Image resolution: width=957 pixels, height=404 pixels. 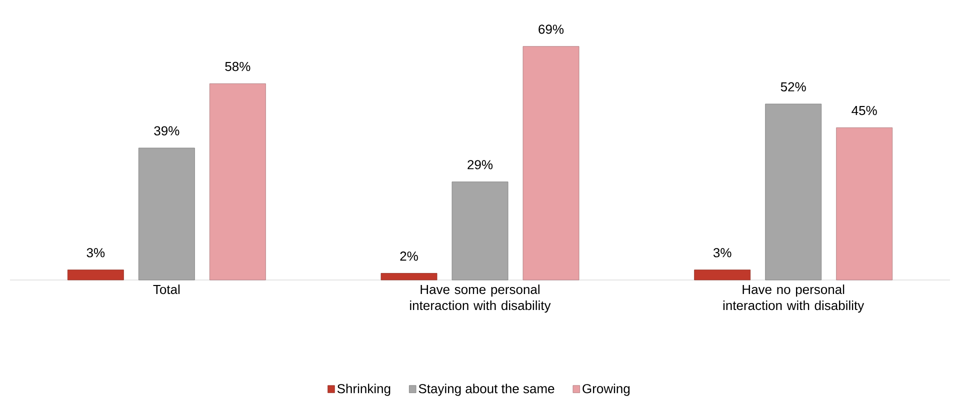 What do you see at coordinates (480, 298) in the screenshot?
I see `x-tick-label: Have some personal interaction with disability` at bounding box center [480, 298].